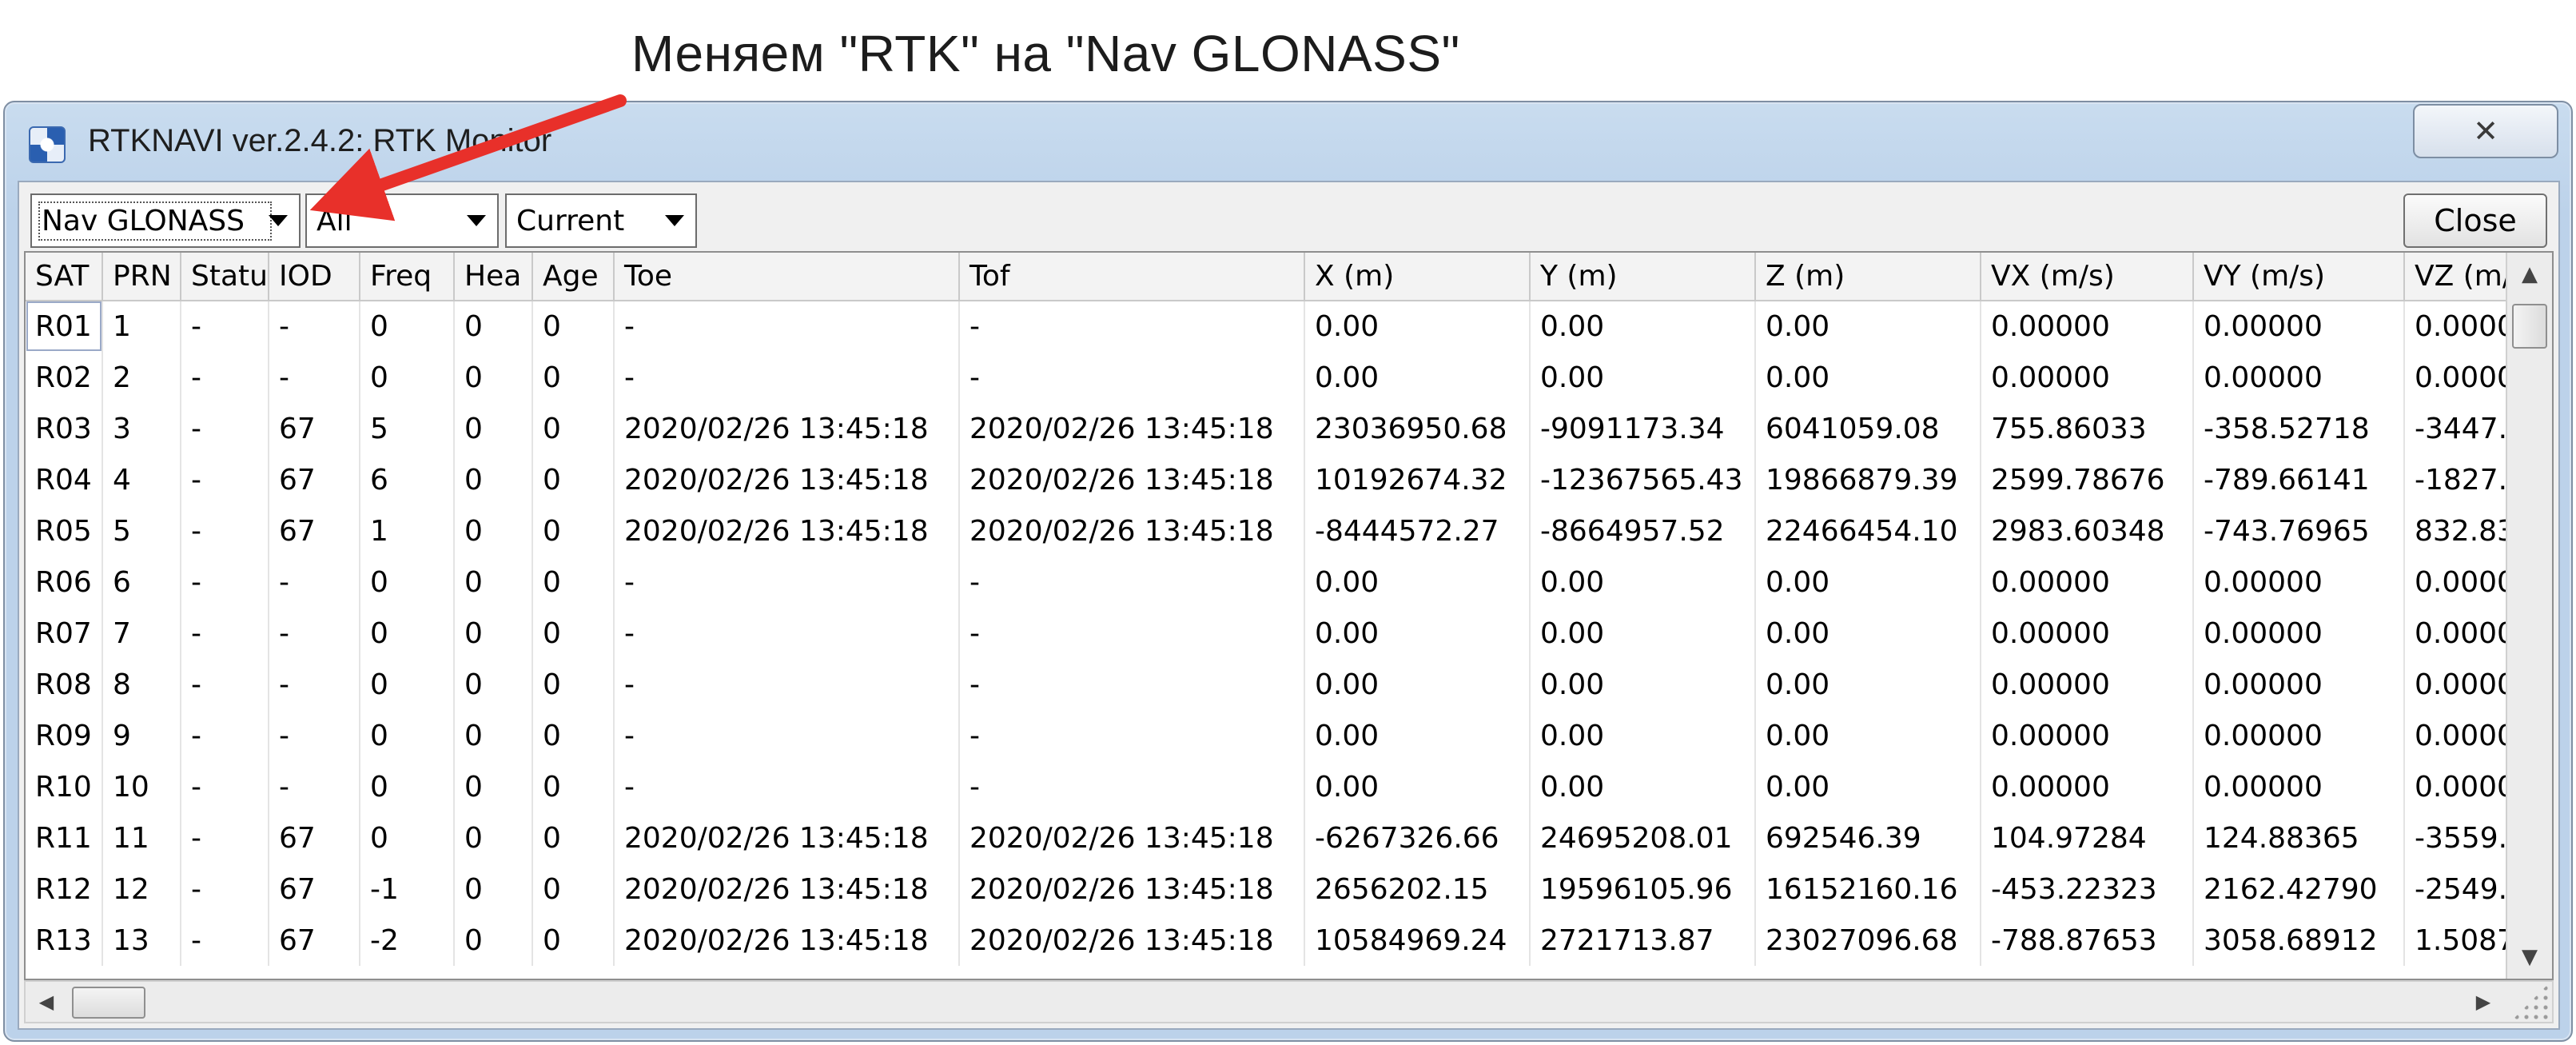 The width and height of the screenshot is (2576, 1045). What do you see at coordinates (2475, 220) in the screenshot?
I see `close-button: Close` at bounding box center [2475, 220].